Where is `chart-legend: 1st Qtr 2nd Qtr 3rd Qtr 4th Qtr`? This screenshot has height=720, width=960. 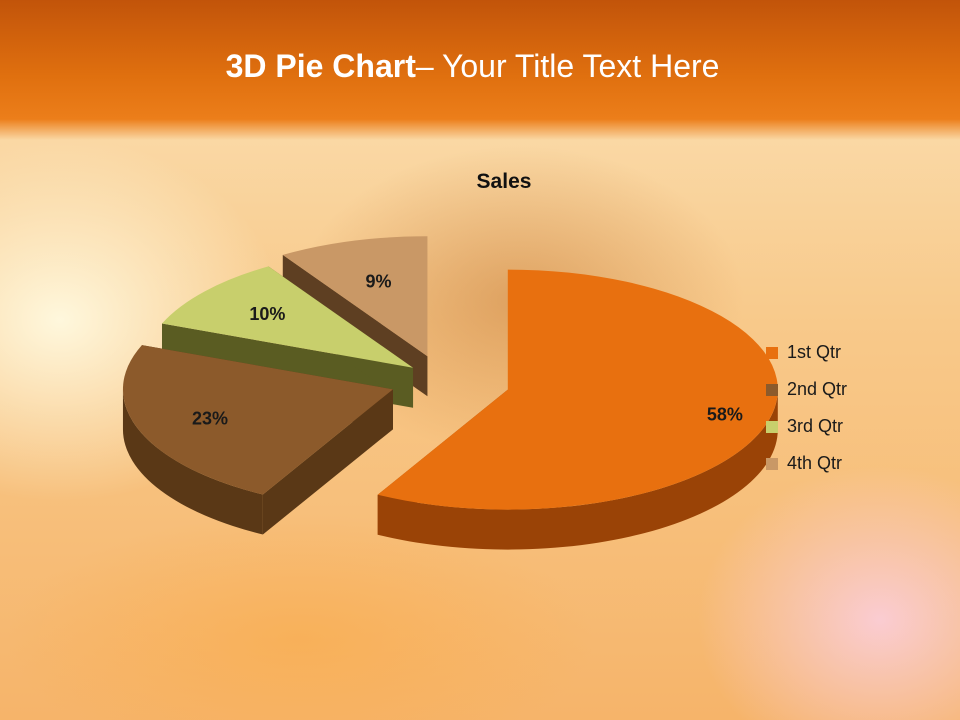
chart-legend: 1st Qtr 2nd Qtr 3rd Qtr 4th Qtr is located at coordinates (856, 408).